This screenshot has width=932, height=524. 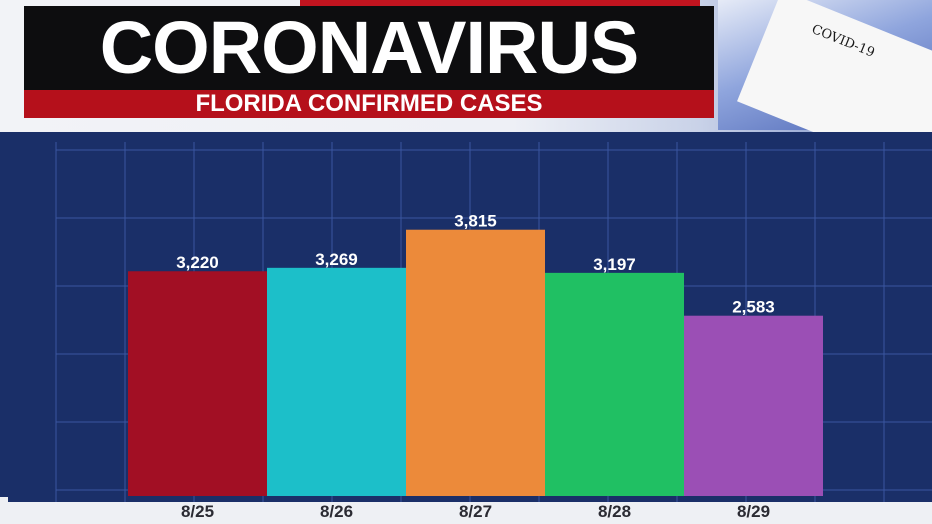 What do you see at coordinates (614, 264) in the screenshot?
I see `value-label: 3,197` at bounding box center [614, 264].